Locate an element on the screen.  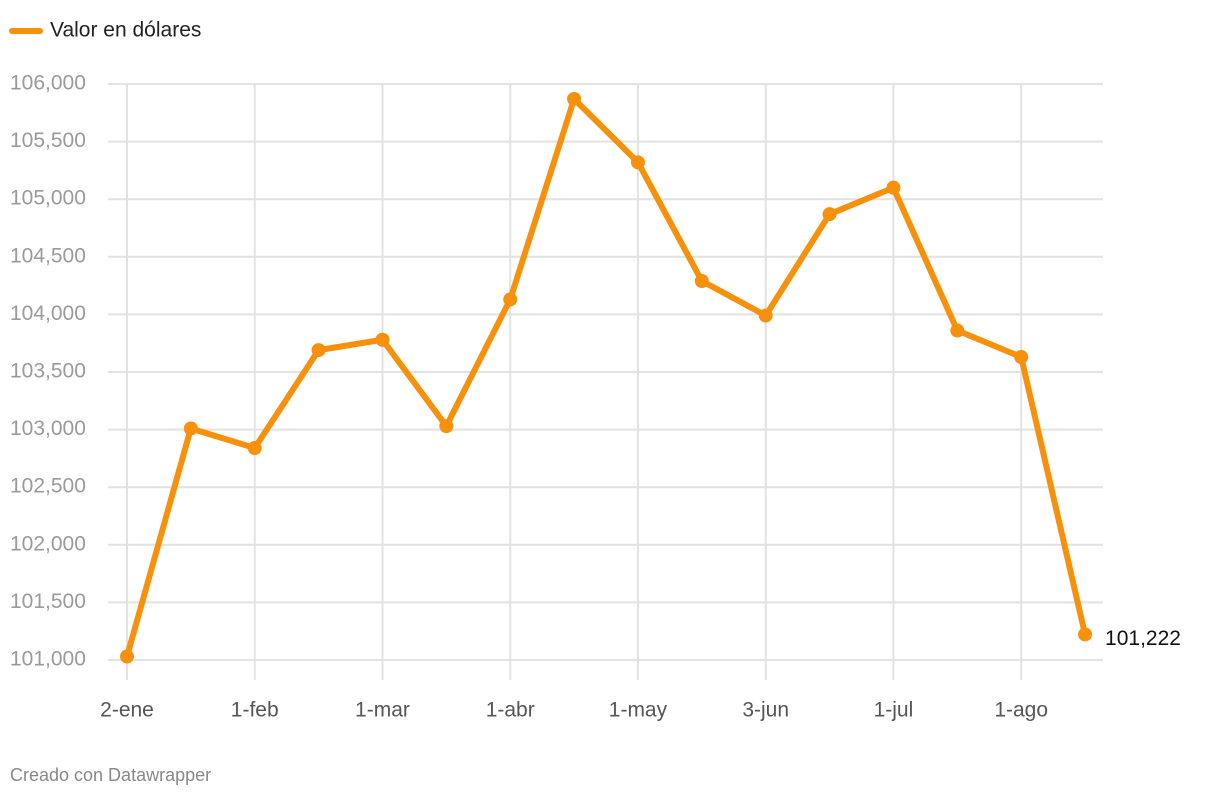
legend-label: Valor en dólares is located at coordinates (125, 30).